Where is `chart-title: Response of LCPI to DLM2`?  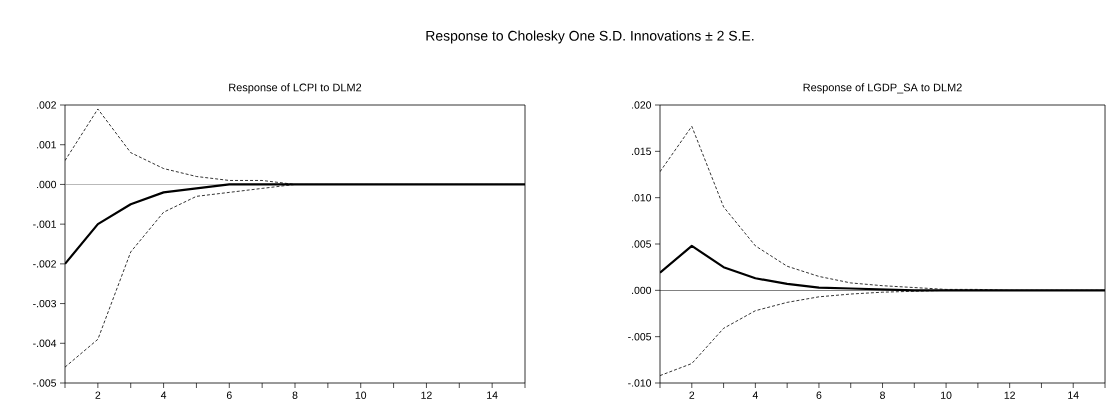 chart-title: Response of LCPI to DLM2 is located at coordinates (295, 88).